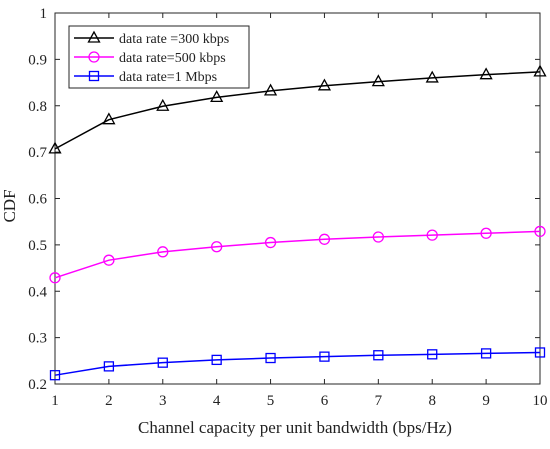 Image resolution: width=550 pixels, height=449 pixels. What do you see at coordinates (168, 77) in the screenshot?
I see `legend-label: data rate=1 Mbps` at bounding box center [168, 77].